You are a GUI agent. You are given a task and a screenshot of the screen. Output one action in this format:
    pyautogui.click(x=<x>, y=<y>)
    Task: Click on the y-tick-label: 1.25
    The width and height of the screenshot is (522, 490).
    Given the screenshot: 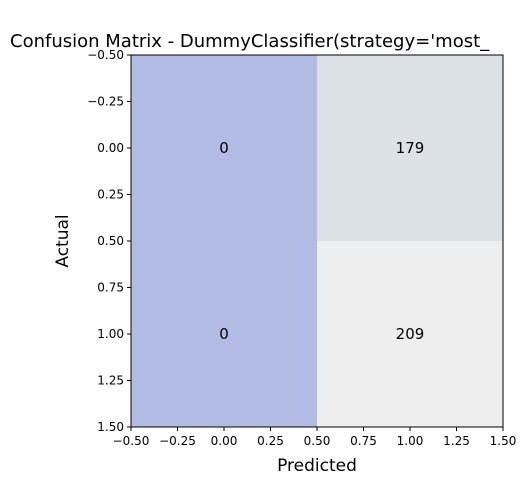 What is the action you would take?
    pyautogui.click(x=110, y=381)
    